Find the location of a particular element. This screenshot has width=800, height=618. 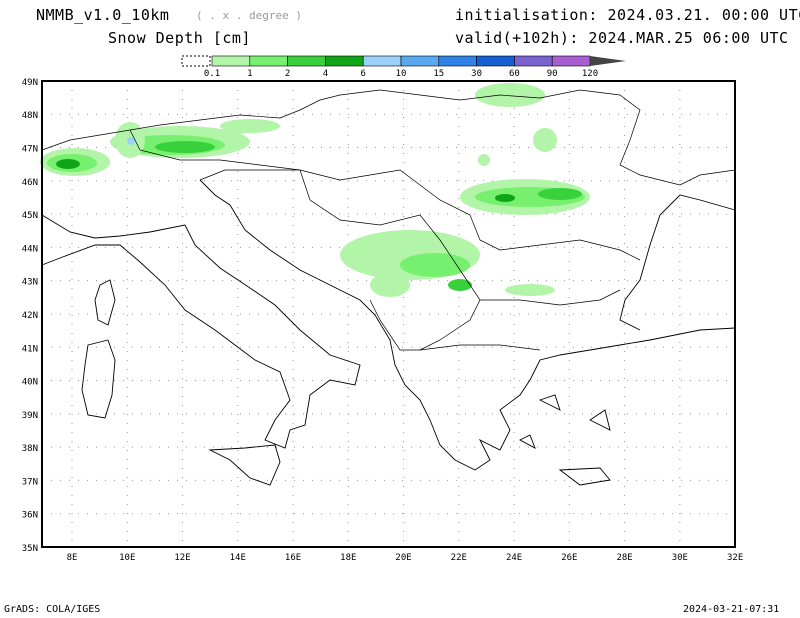

lat-label: 47N is located at coordinates (30, 150).